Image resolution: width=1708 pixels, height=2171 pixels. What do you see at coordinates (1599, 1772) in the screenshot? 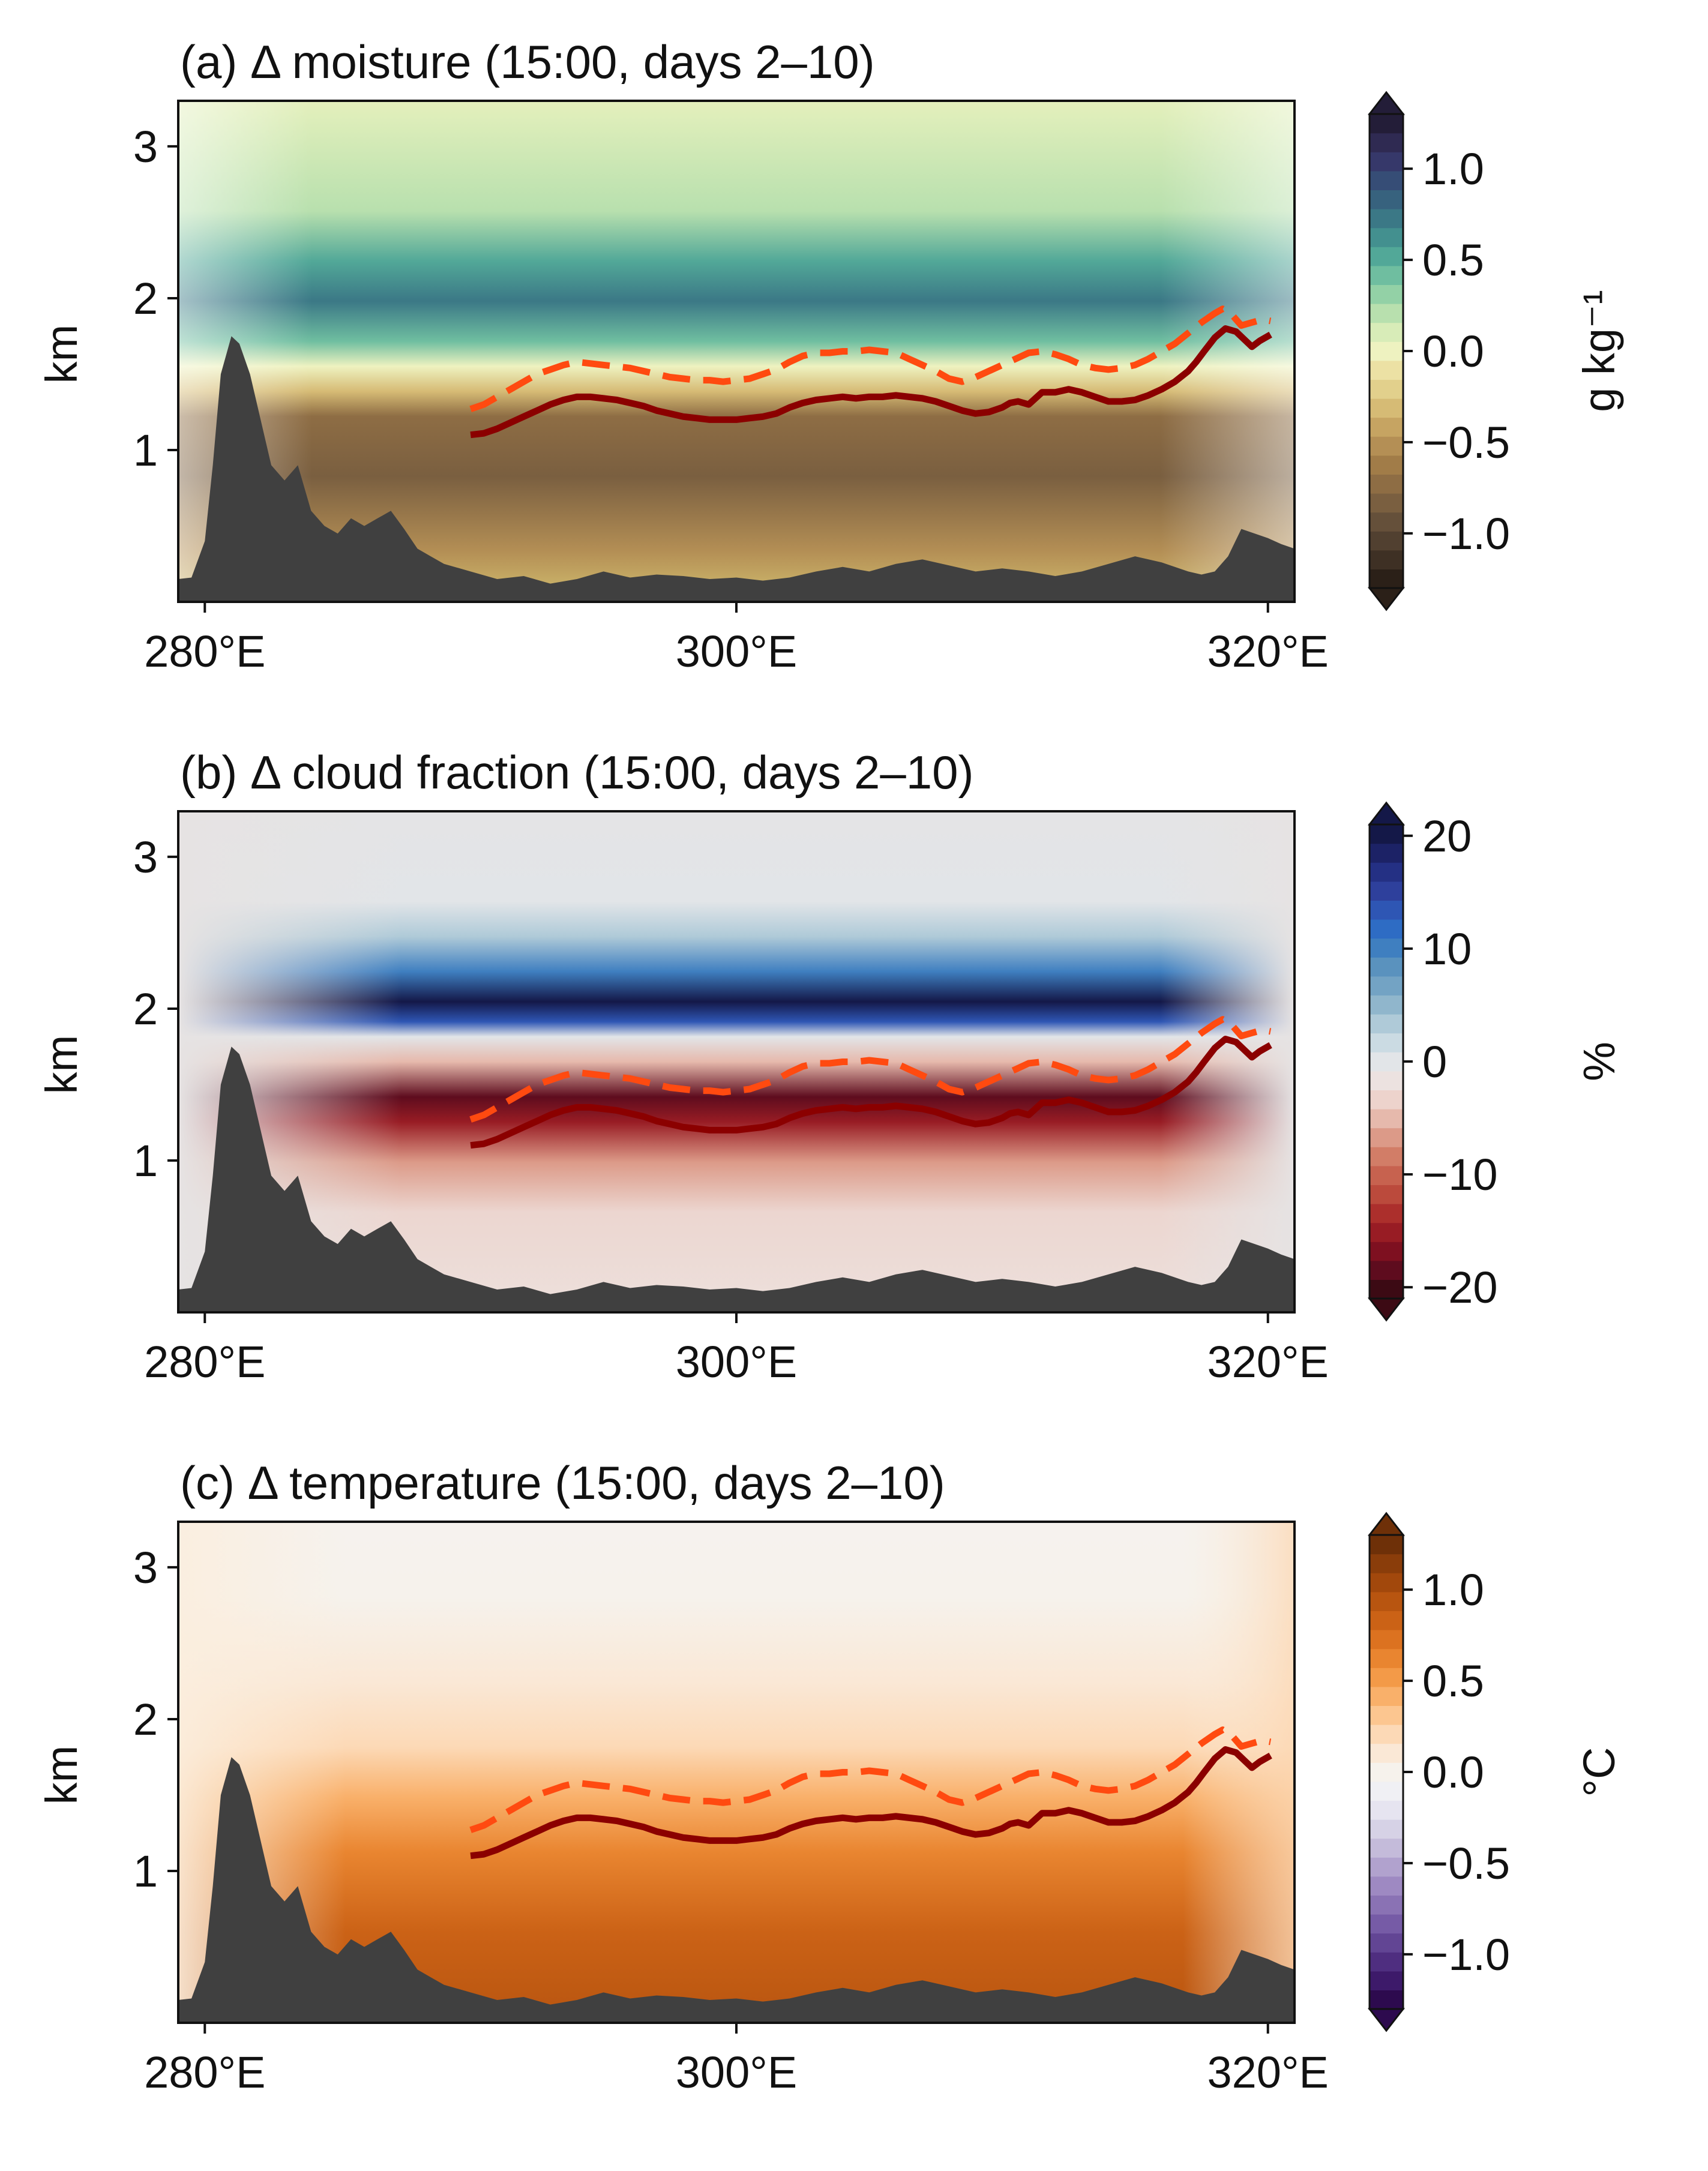
I see `colorbar-label: °C` at bounding box center [1599, 1772].